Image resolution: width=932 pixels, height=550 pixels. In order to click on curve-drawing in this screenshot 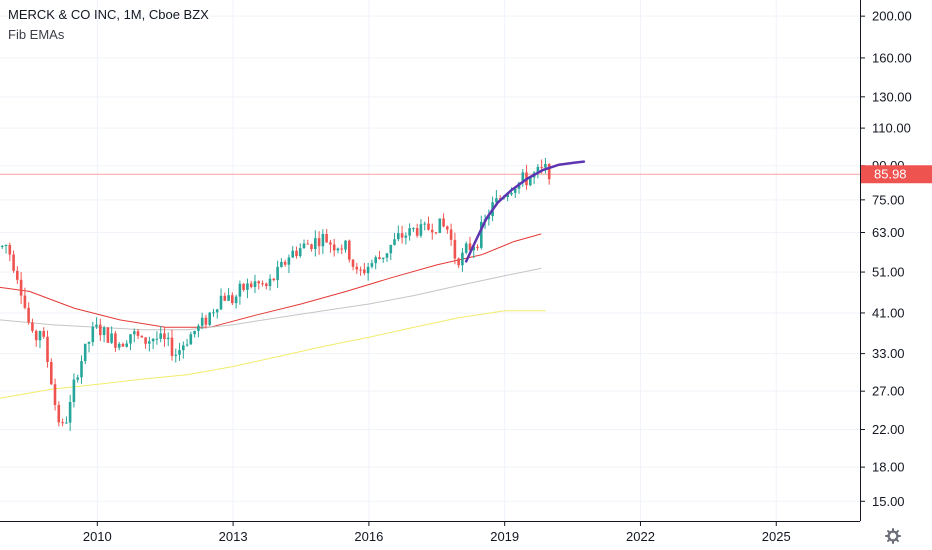, I will do `click(525, 211)`.